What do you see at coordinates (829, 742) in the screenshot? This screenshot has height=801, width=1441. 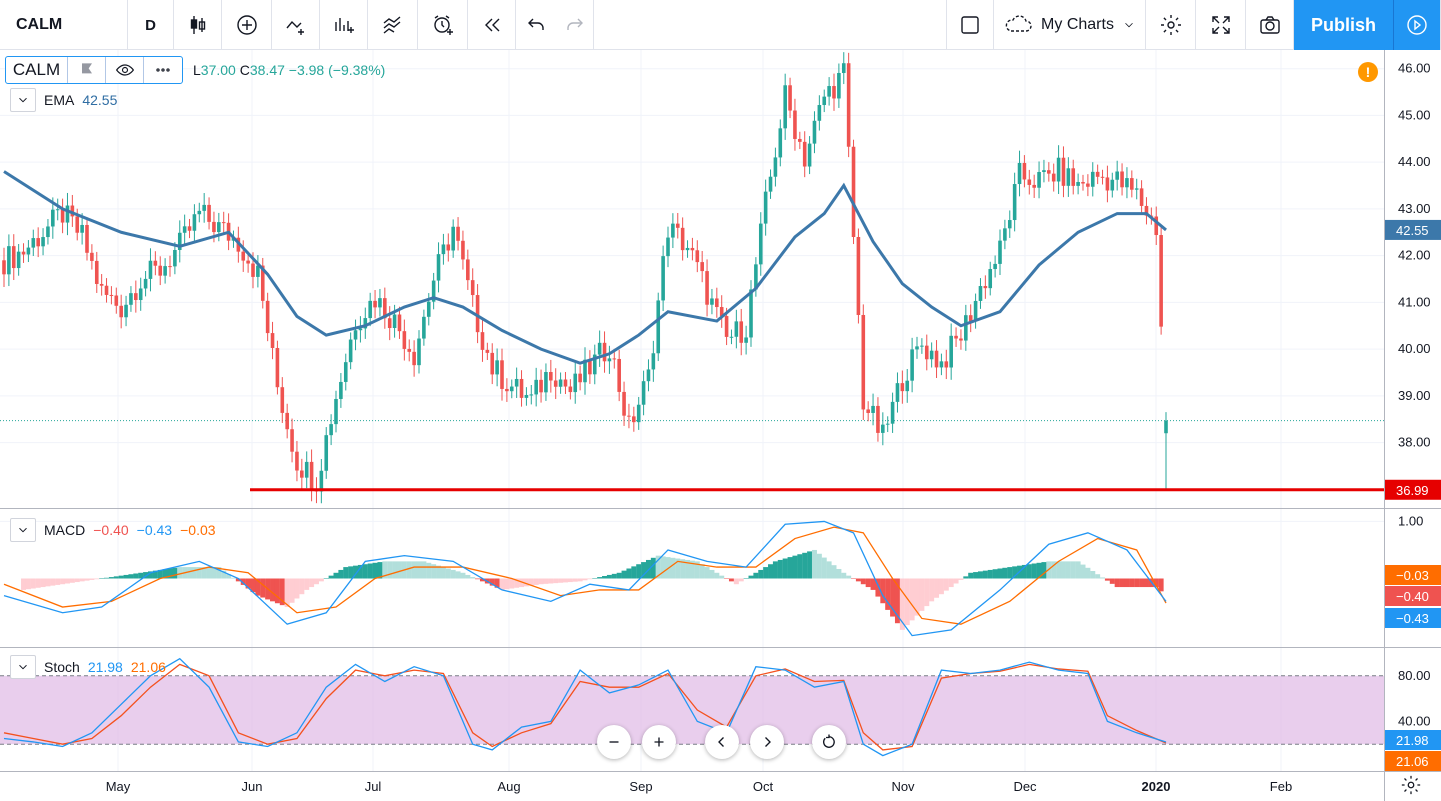 I see `reset-chart-button` at bounding box center [829, 742].